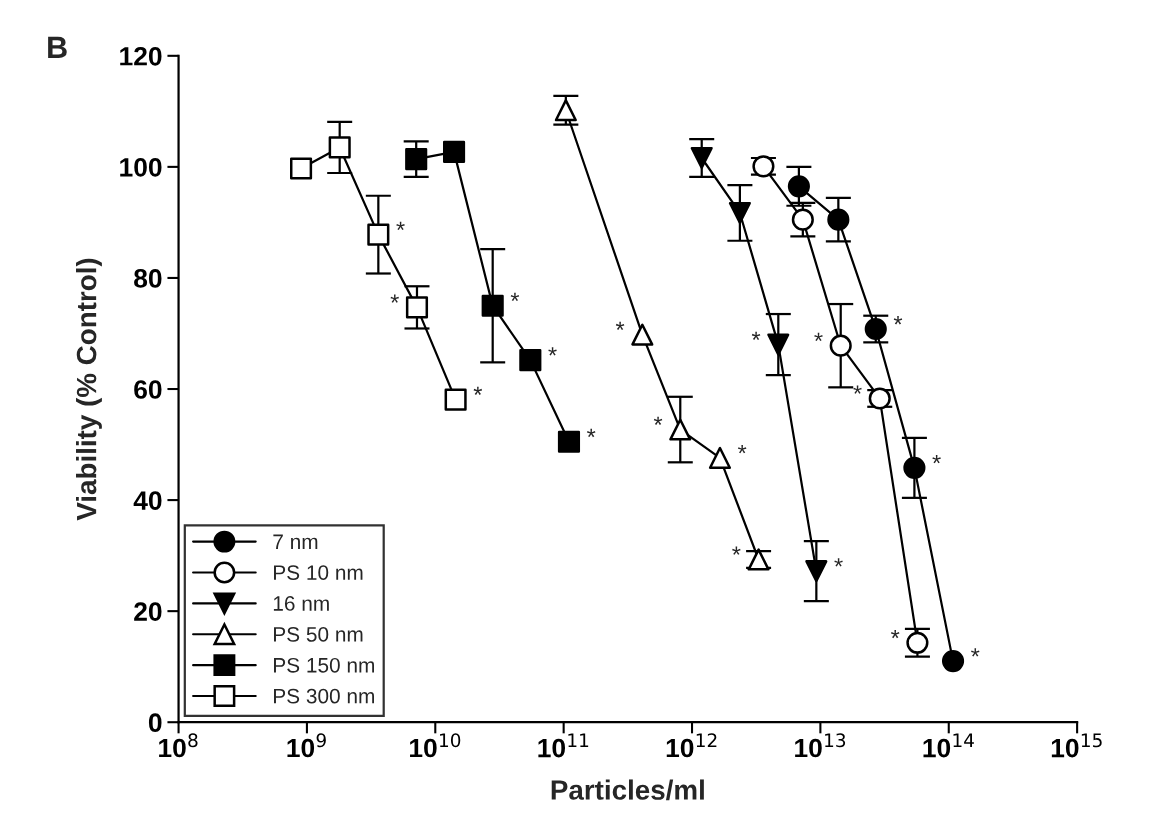  I want to click on legend-label: 7 nm, so click(295, 541).